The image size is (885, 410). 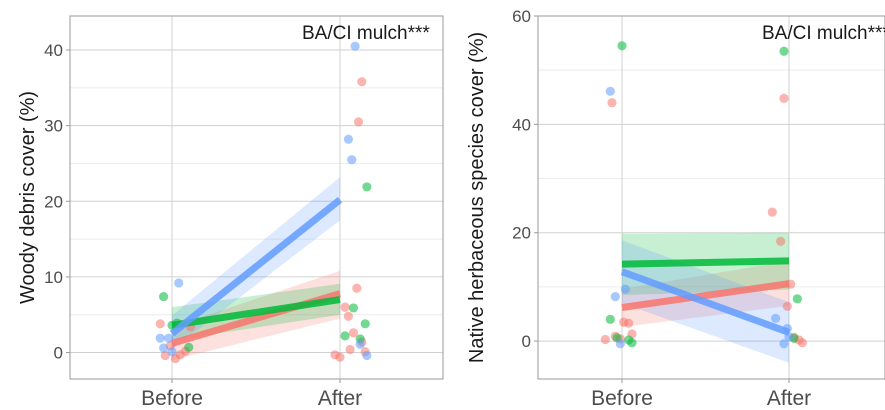 I want to click on trend-line-red, so click(x=705, y=295).